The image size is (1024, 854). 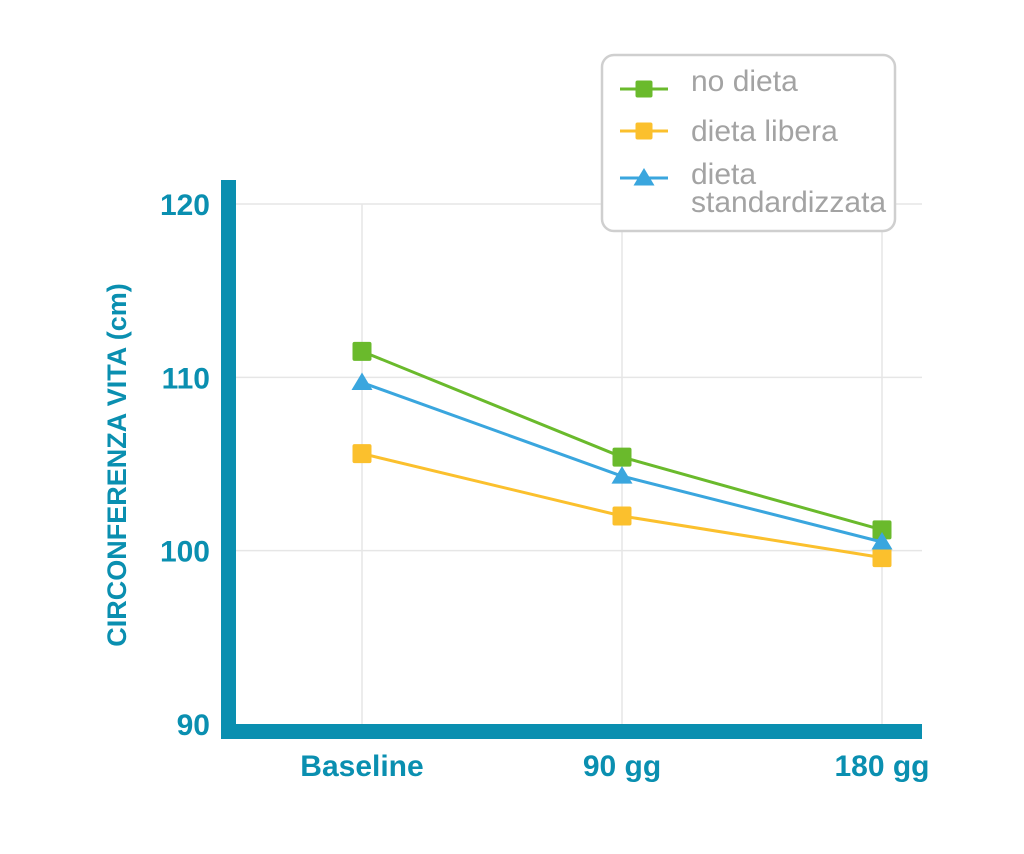 I want to click on legend-item: dieta standardizzata, so click(x=753, y=188).